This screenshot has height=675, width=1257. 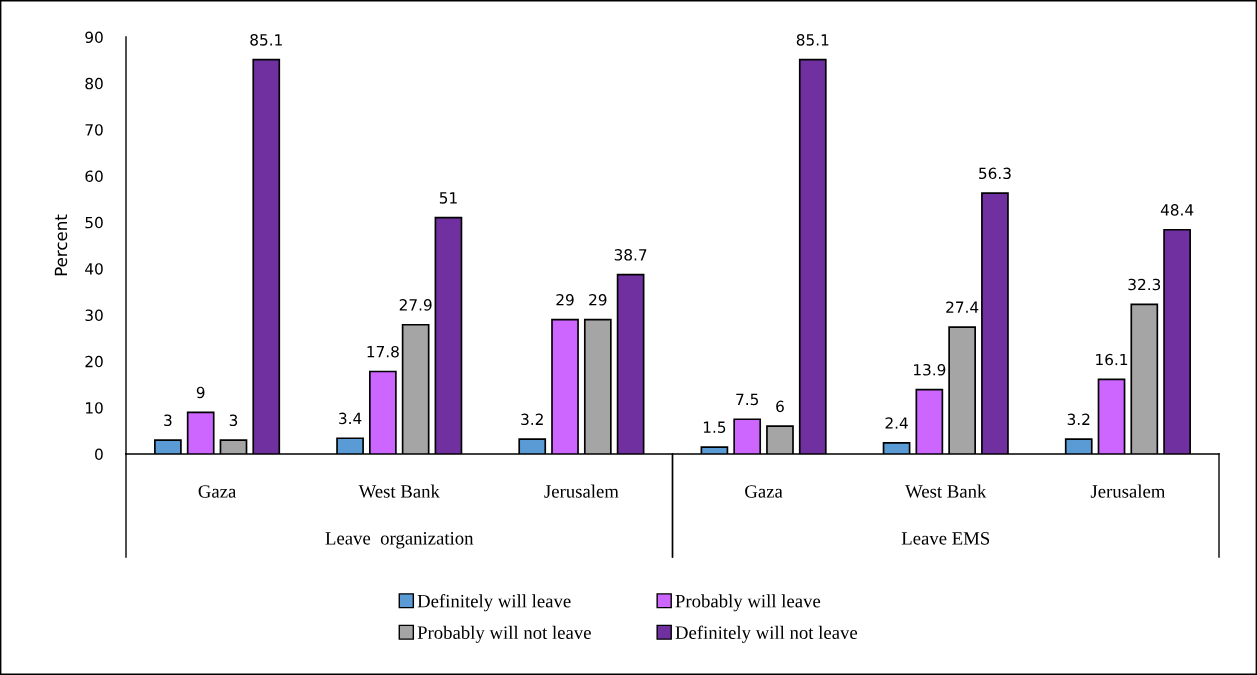 What do you see at coordinates (94, 176) in the screenshot?
I see `y-tick-label: 60` at bounding box center [94, 176].